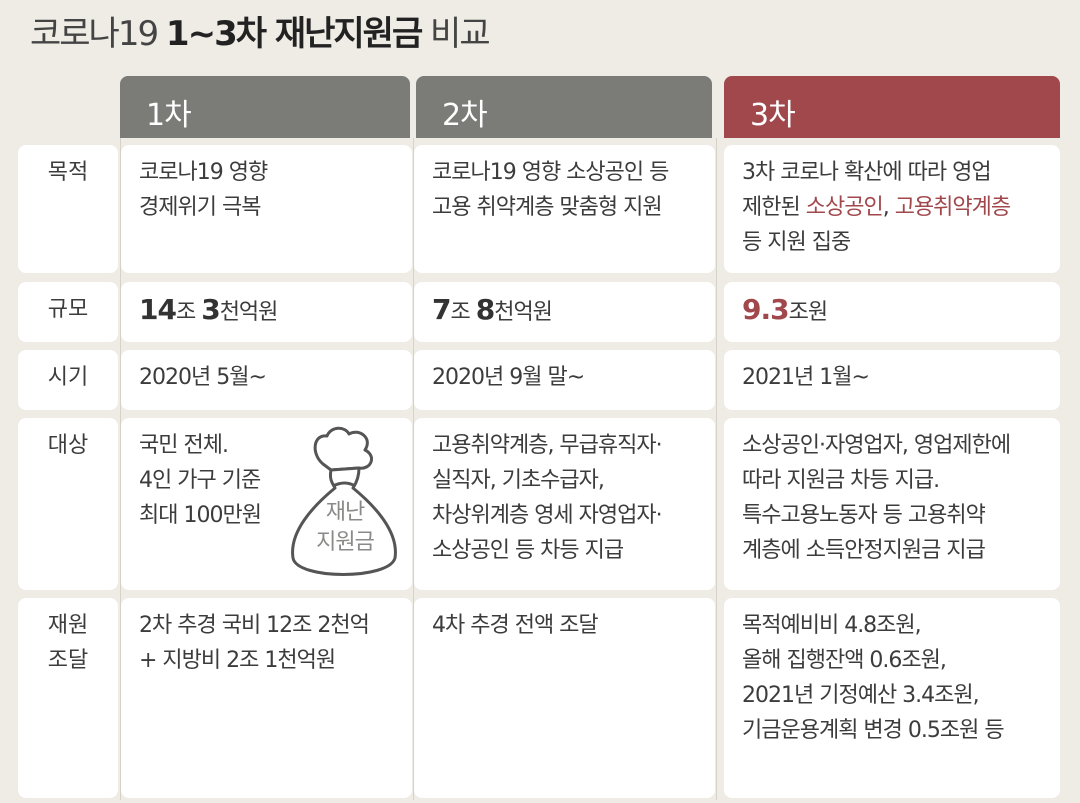  I want to click on column-header-3: 3차, so click(892, 107).